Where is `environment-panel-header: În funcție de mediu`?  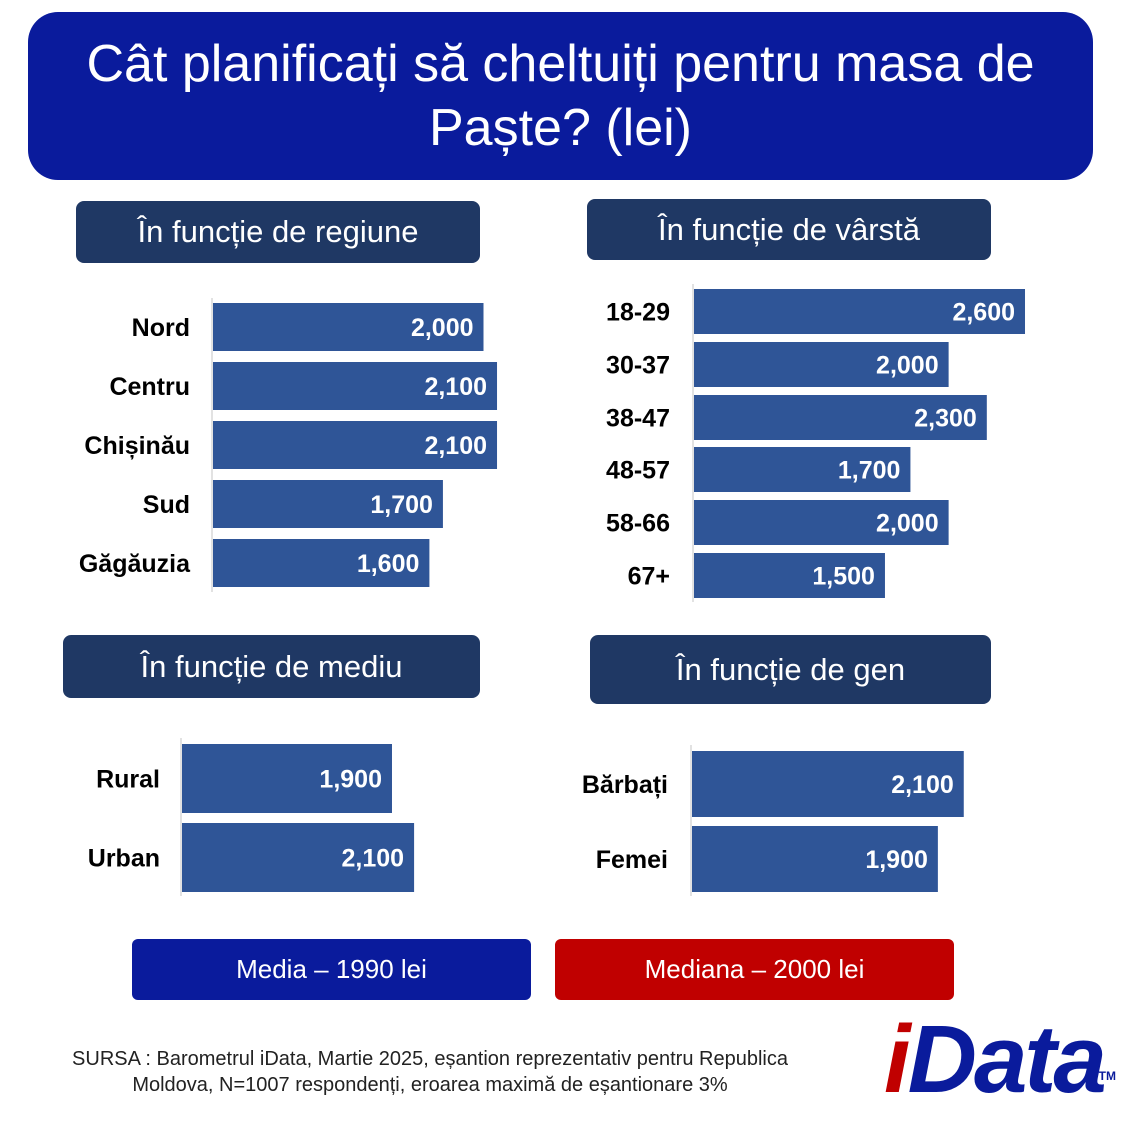
environment-panel-header: În funcție de mediu is located at coordinates (271, 666).